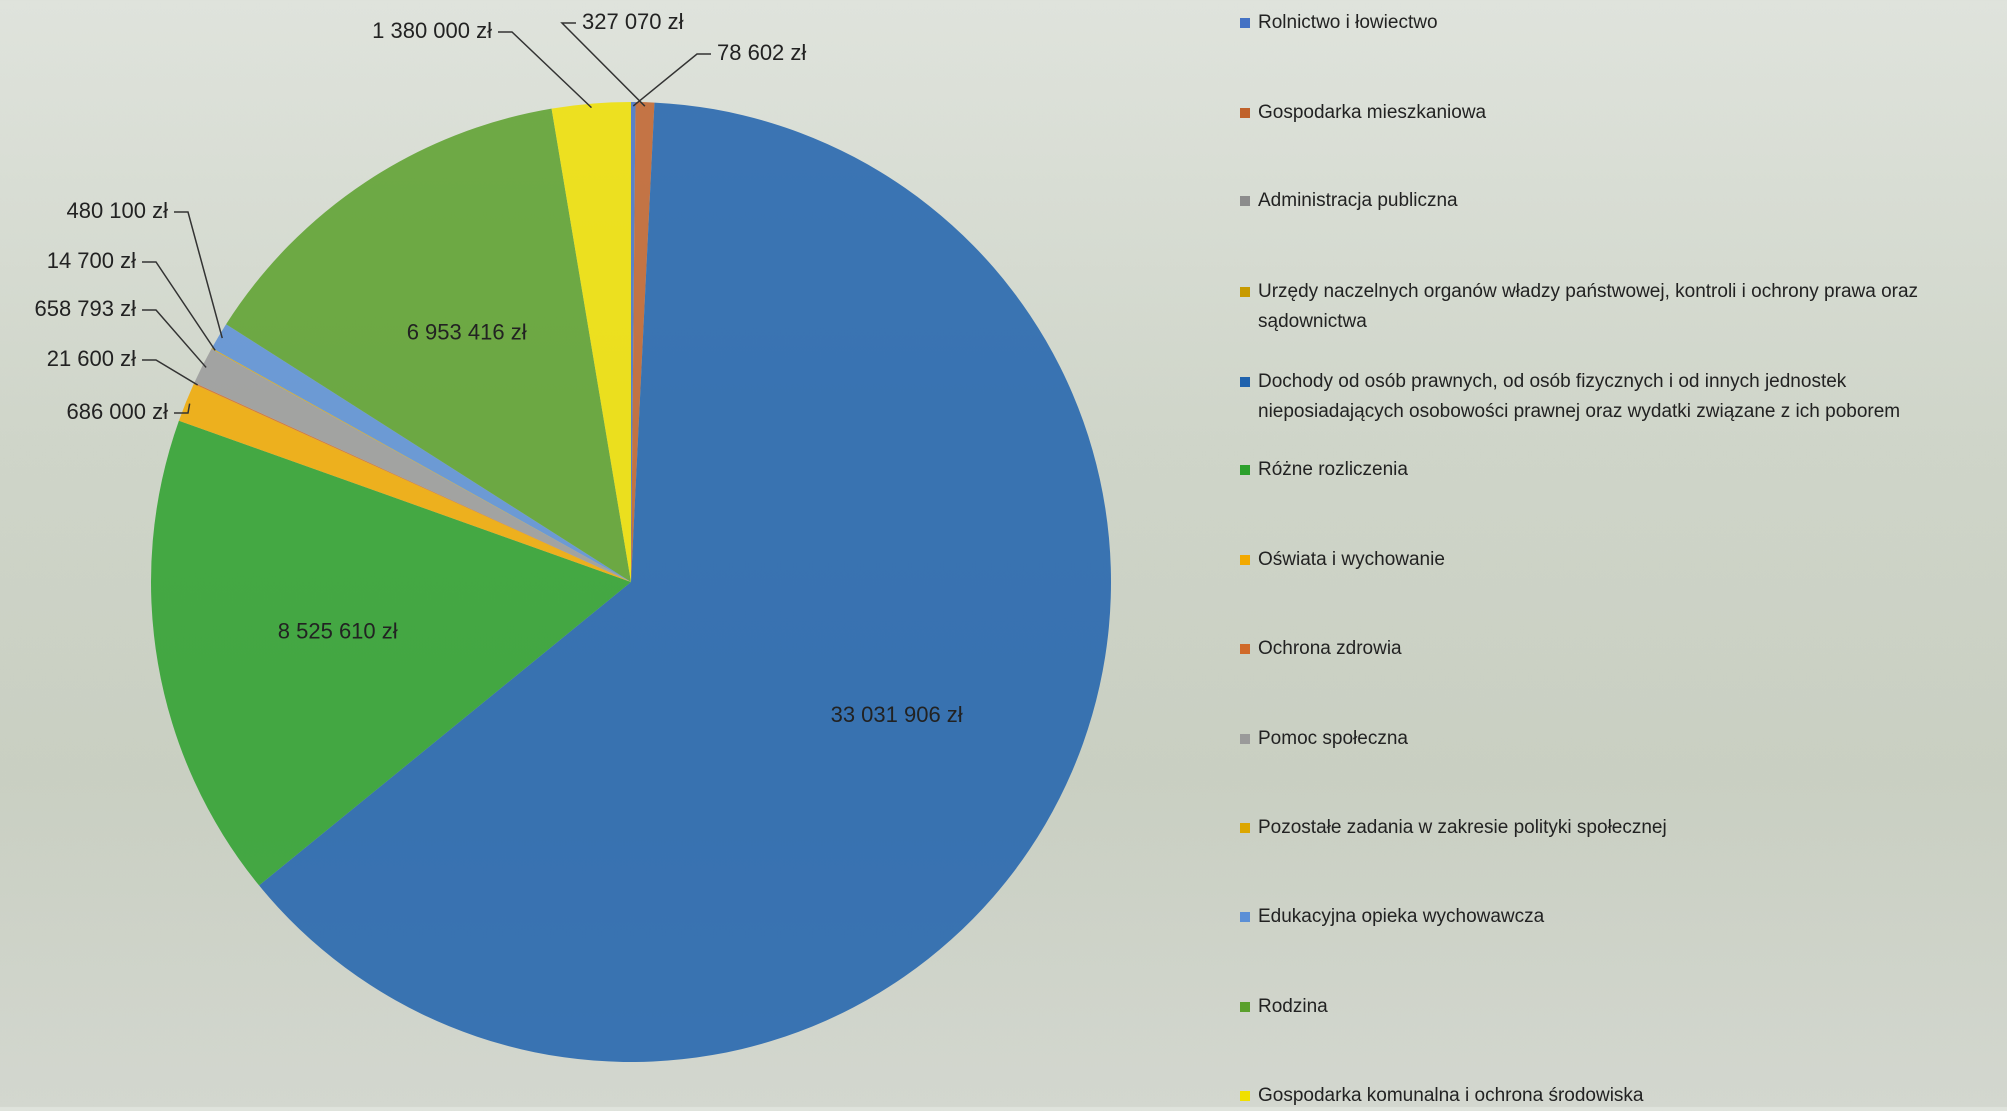 Image resolution: width=2007 pixels, height=1111 pixels. I want to click on data-label: 14 700 zł, so click(91, 260).